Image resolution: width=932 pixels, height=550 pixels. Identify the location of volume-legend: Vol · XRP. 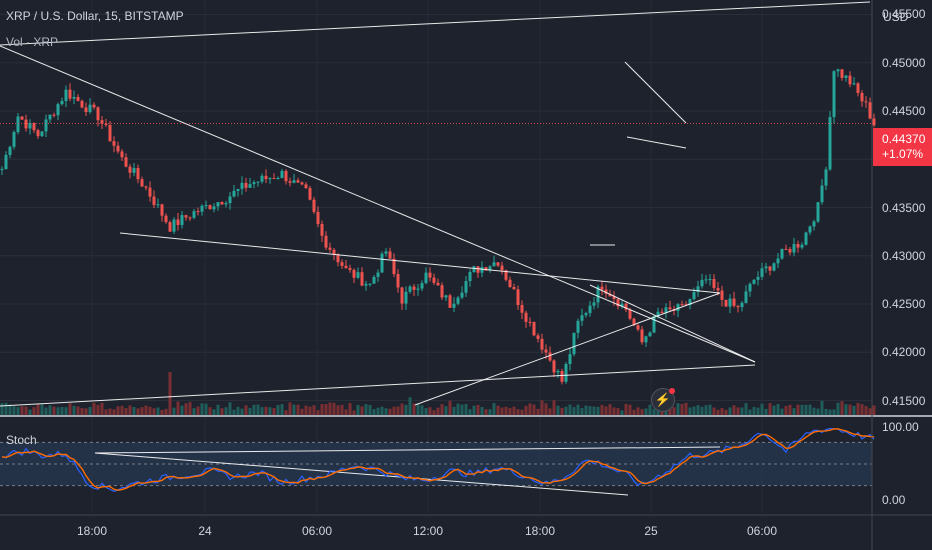
(32, 42).